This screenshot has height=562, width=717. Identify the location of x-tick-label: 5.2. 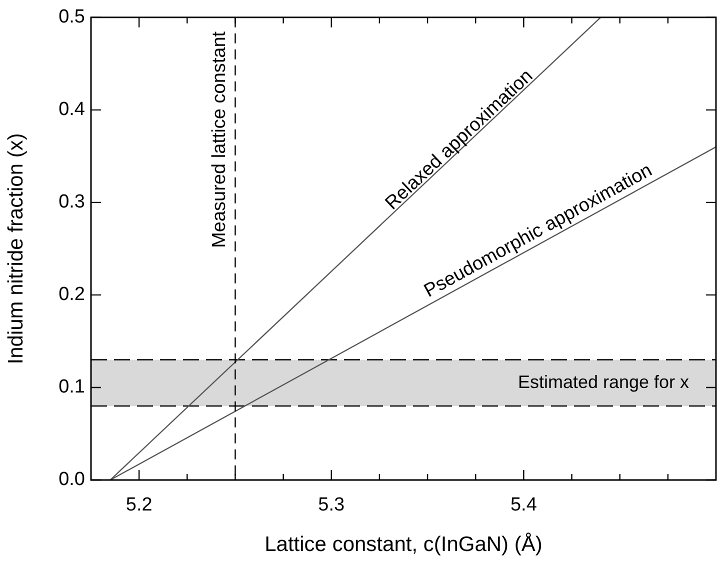
(139, 505).